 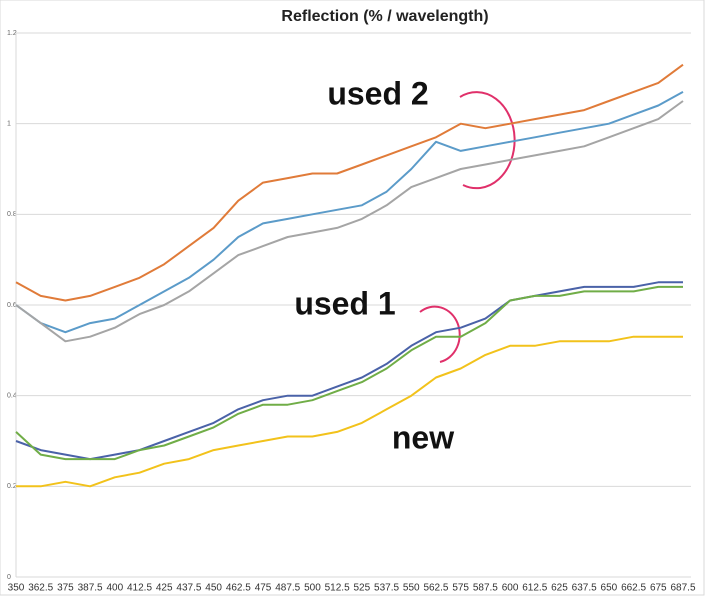 What do you see at coordinates (559, 588) in the screenshot?
I see `x-tick-label: 625` at bounding box center [559, 588].